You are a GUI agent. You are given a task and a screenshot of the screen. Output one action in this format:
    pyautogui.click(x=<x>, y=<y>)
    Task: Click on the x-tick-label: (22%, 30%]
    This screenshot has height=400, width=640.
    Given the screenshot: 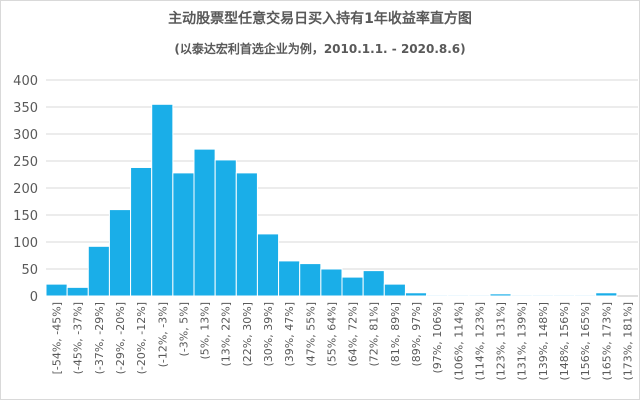 What is the action you would take?
    pyautogui.click(x=247, y=334)
    